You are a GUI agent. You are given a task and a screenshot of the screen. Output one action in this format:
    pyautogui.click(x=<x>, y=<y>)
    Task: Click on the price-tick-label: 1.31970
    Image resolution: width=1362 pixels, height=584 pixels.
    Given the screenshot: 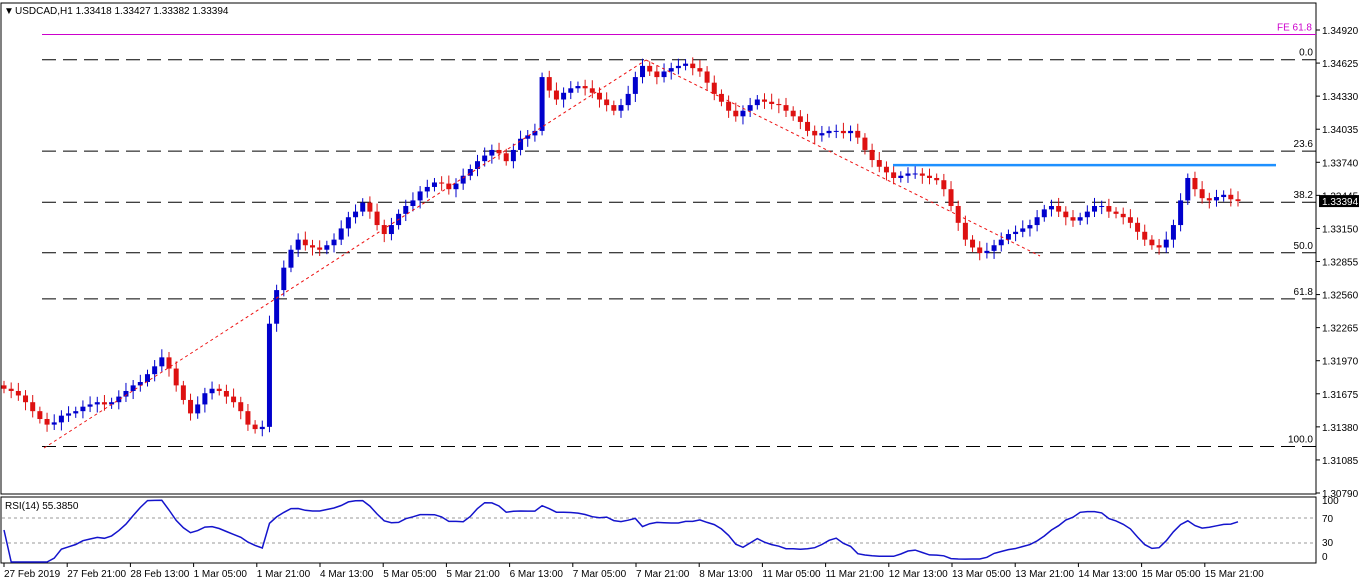 What is the action you would take?
    pyautogui.click(x=1340, y=362)
    